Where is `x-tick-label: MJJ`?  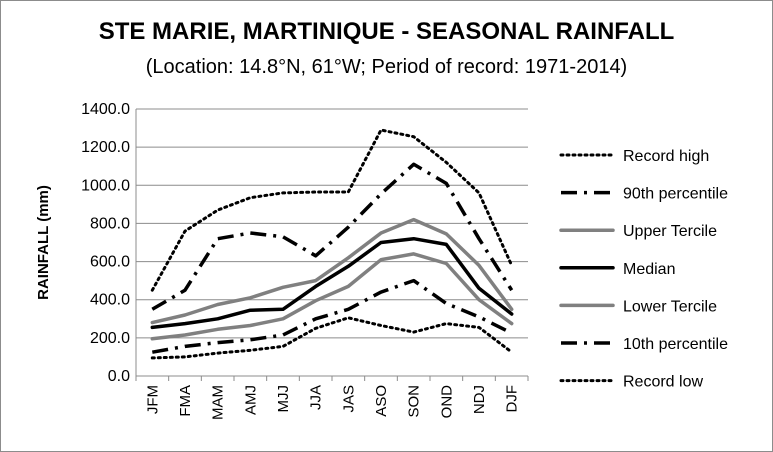
x-tick-label: MJJ is located at coordinates (283, 399).